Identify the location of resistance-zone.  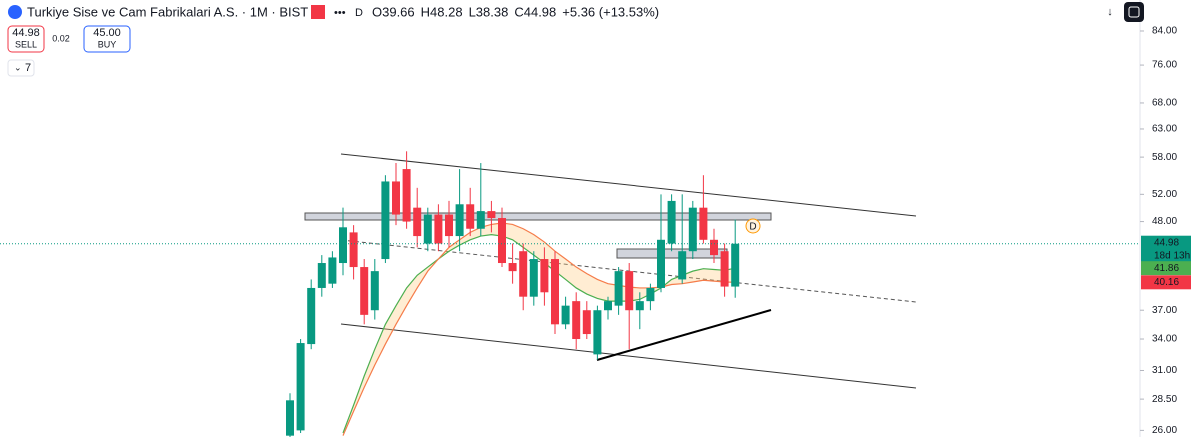
(538, 216).